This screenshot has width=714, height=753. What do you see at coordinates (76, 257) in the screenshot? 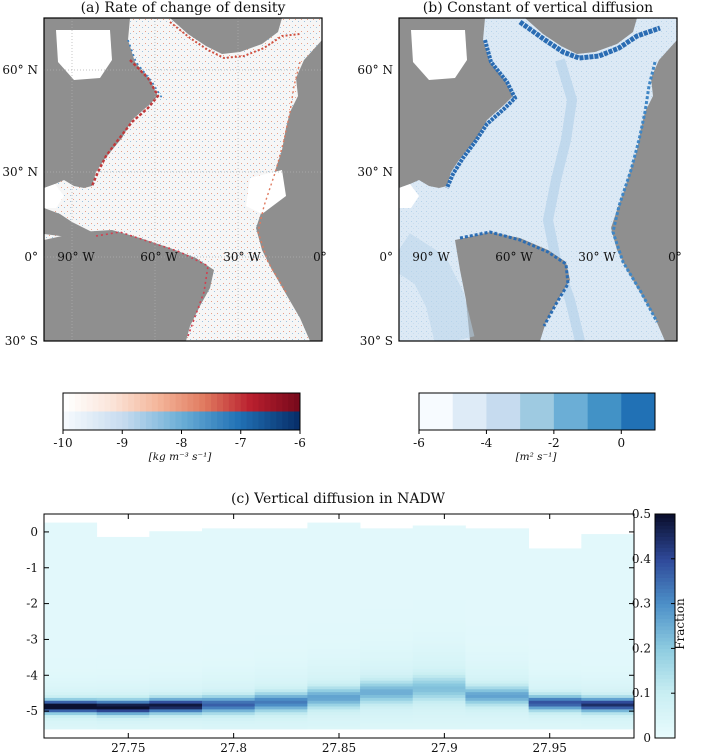
I see `map-a-lon-label: 90° W` at bounding box center [76, 257].